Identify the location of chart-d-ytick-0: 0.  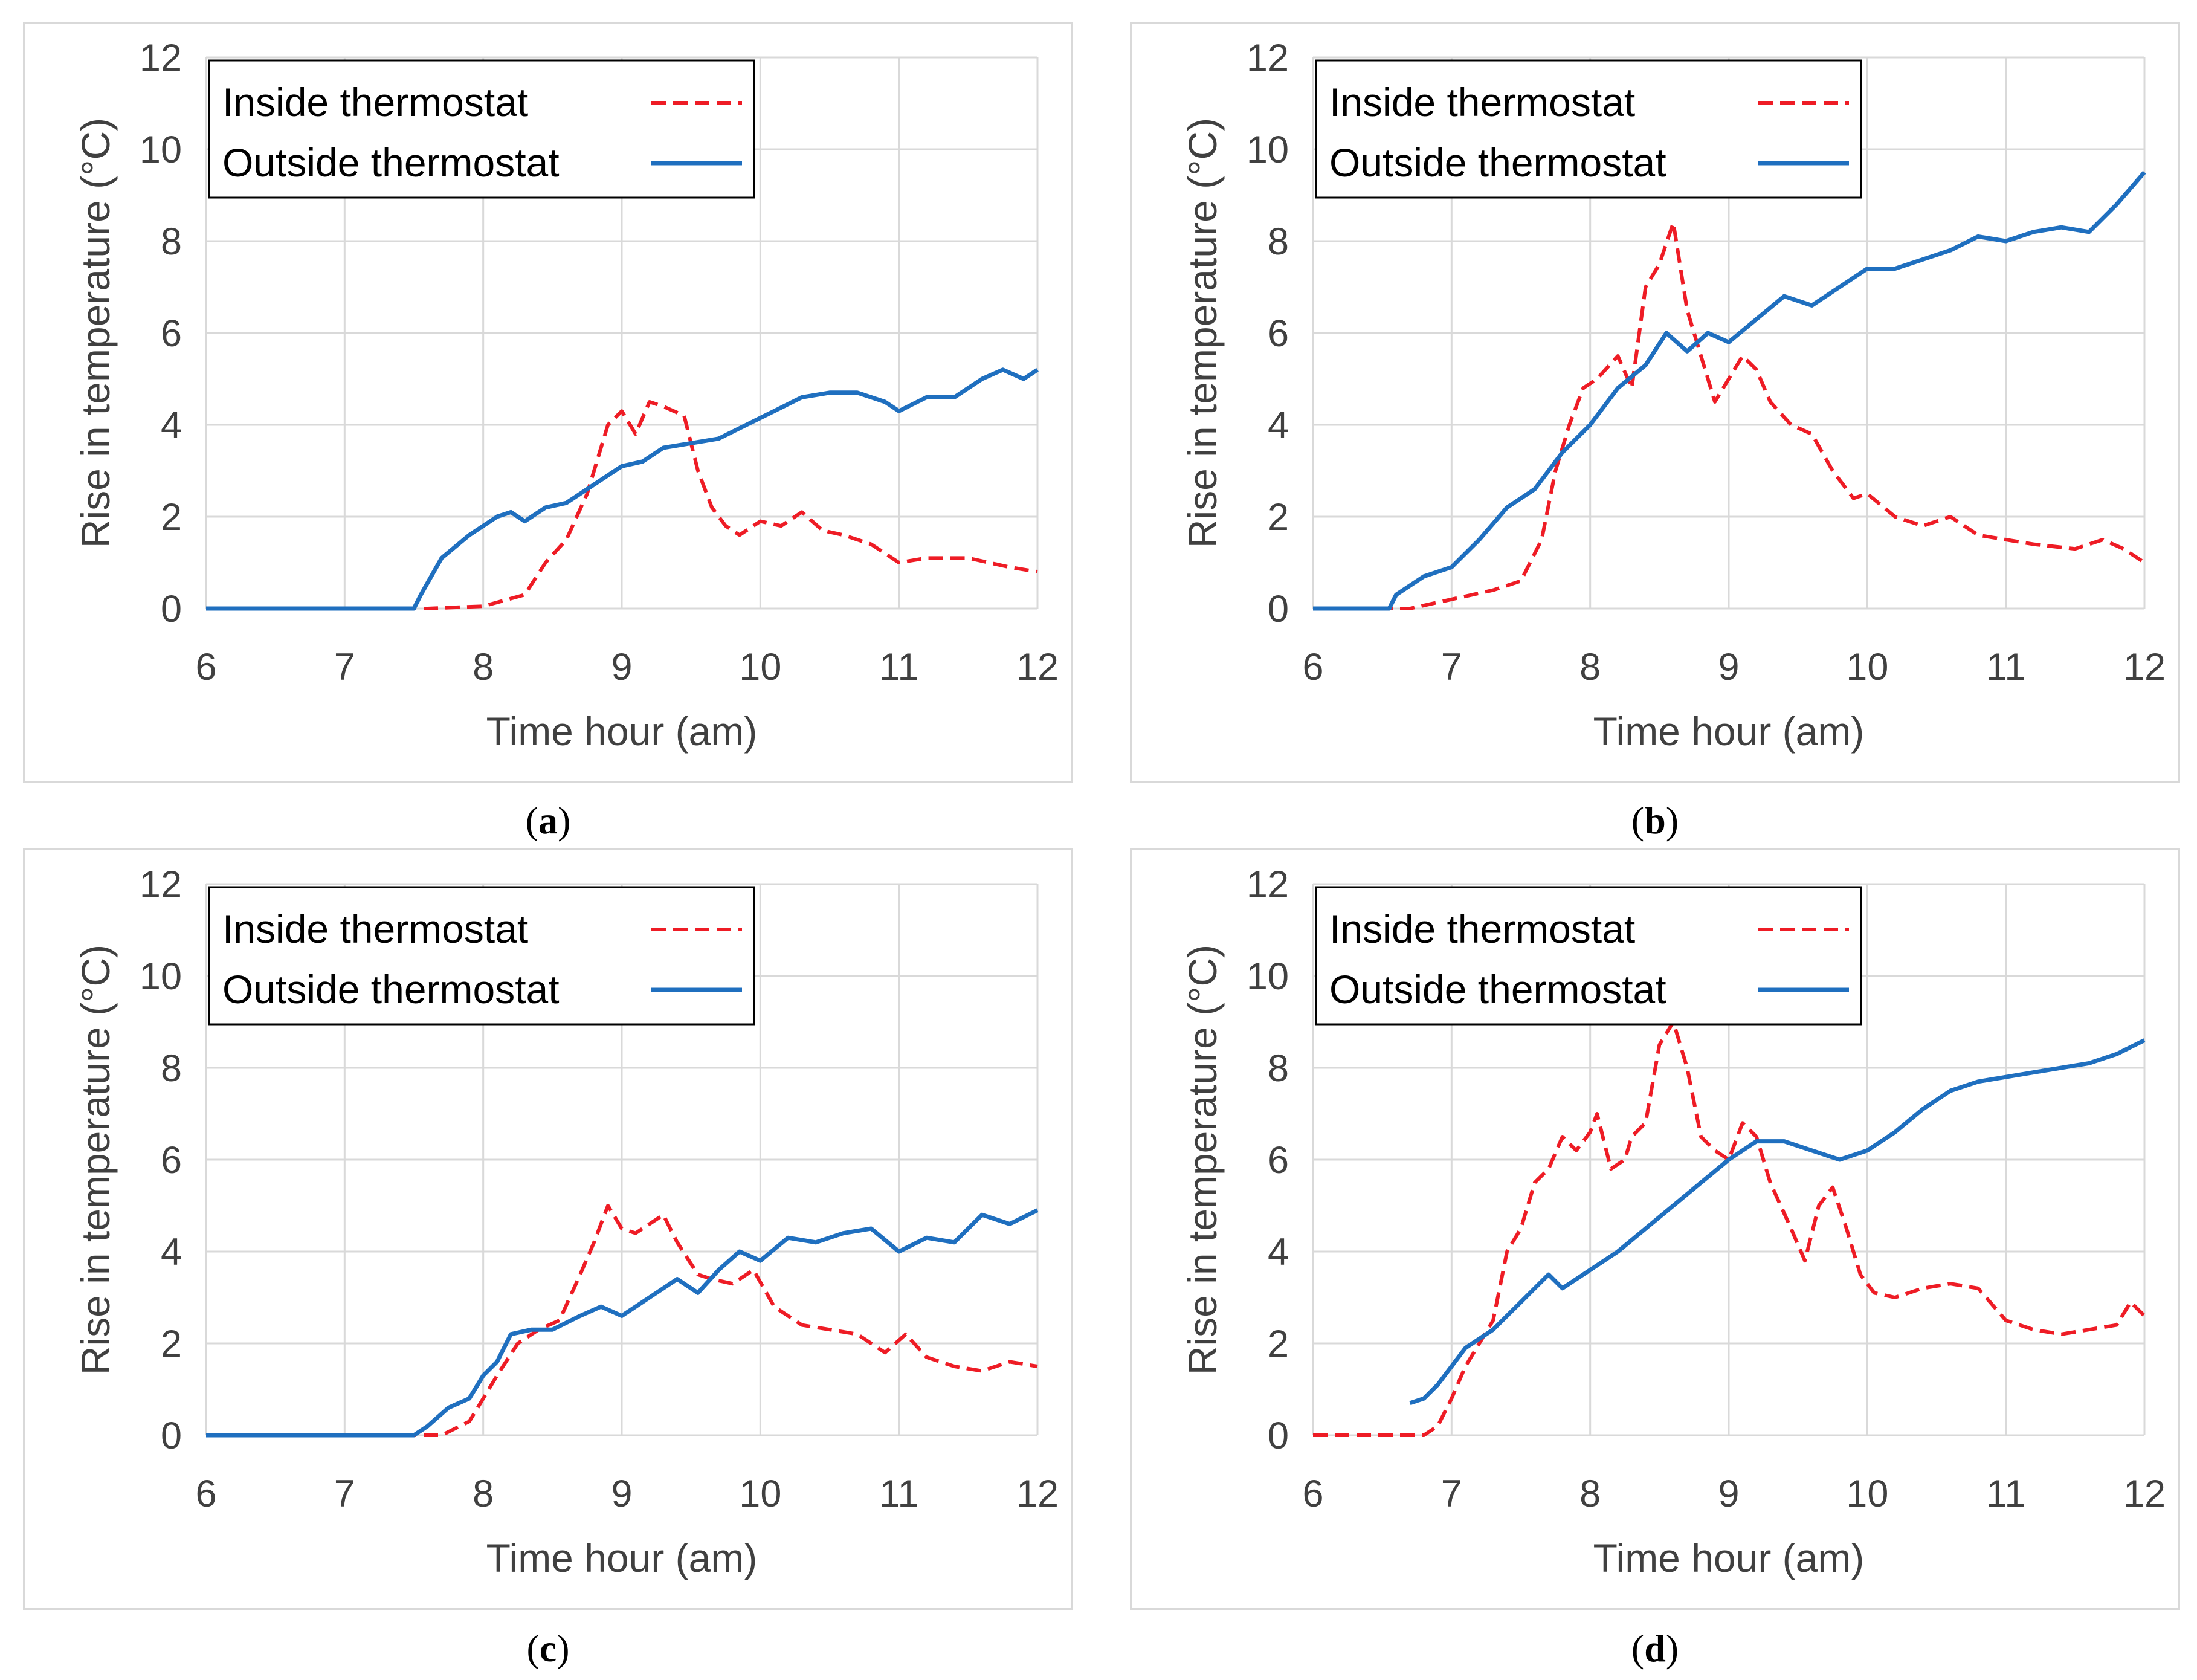
(1278, 1436).